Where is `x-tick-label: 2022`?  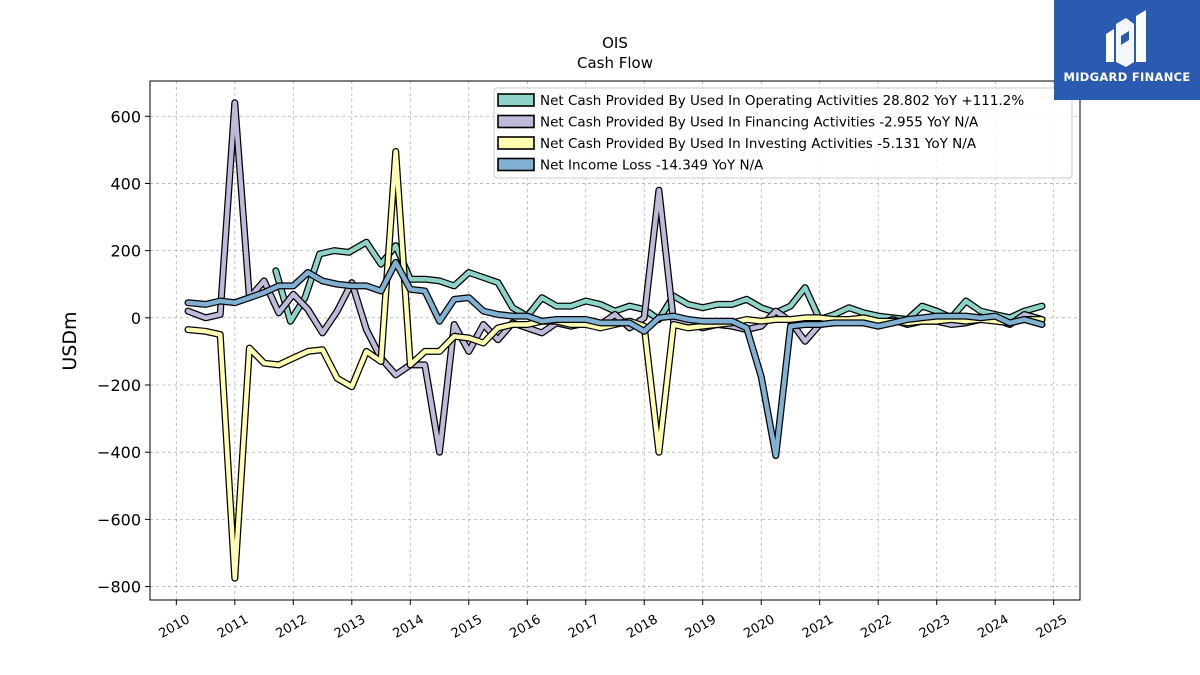
x-tick-label: 2022 is located at coordinates (876, 627).